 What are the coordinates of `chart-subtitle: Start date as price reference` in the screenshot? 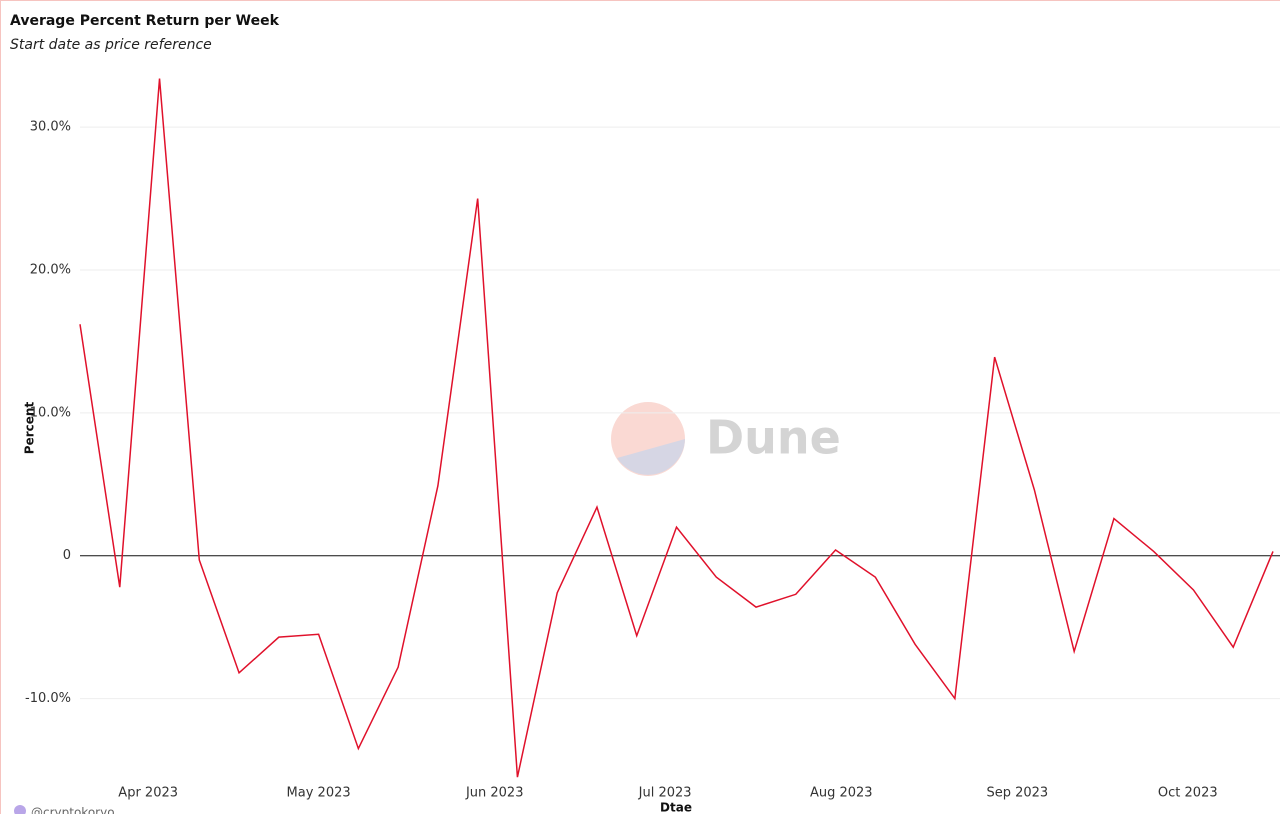 It's located at (111, 45).